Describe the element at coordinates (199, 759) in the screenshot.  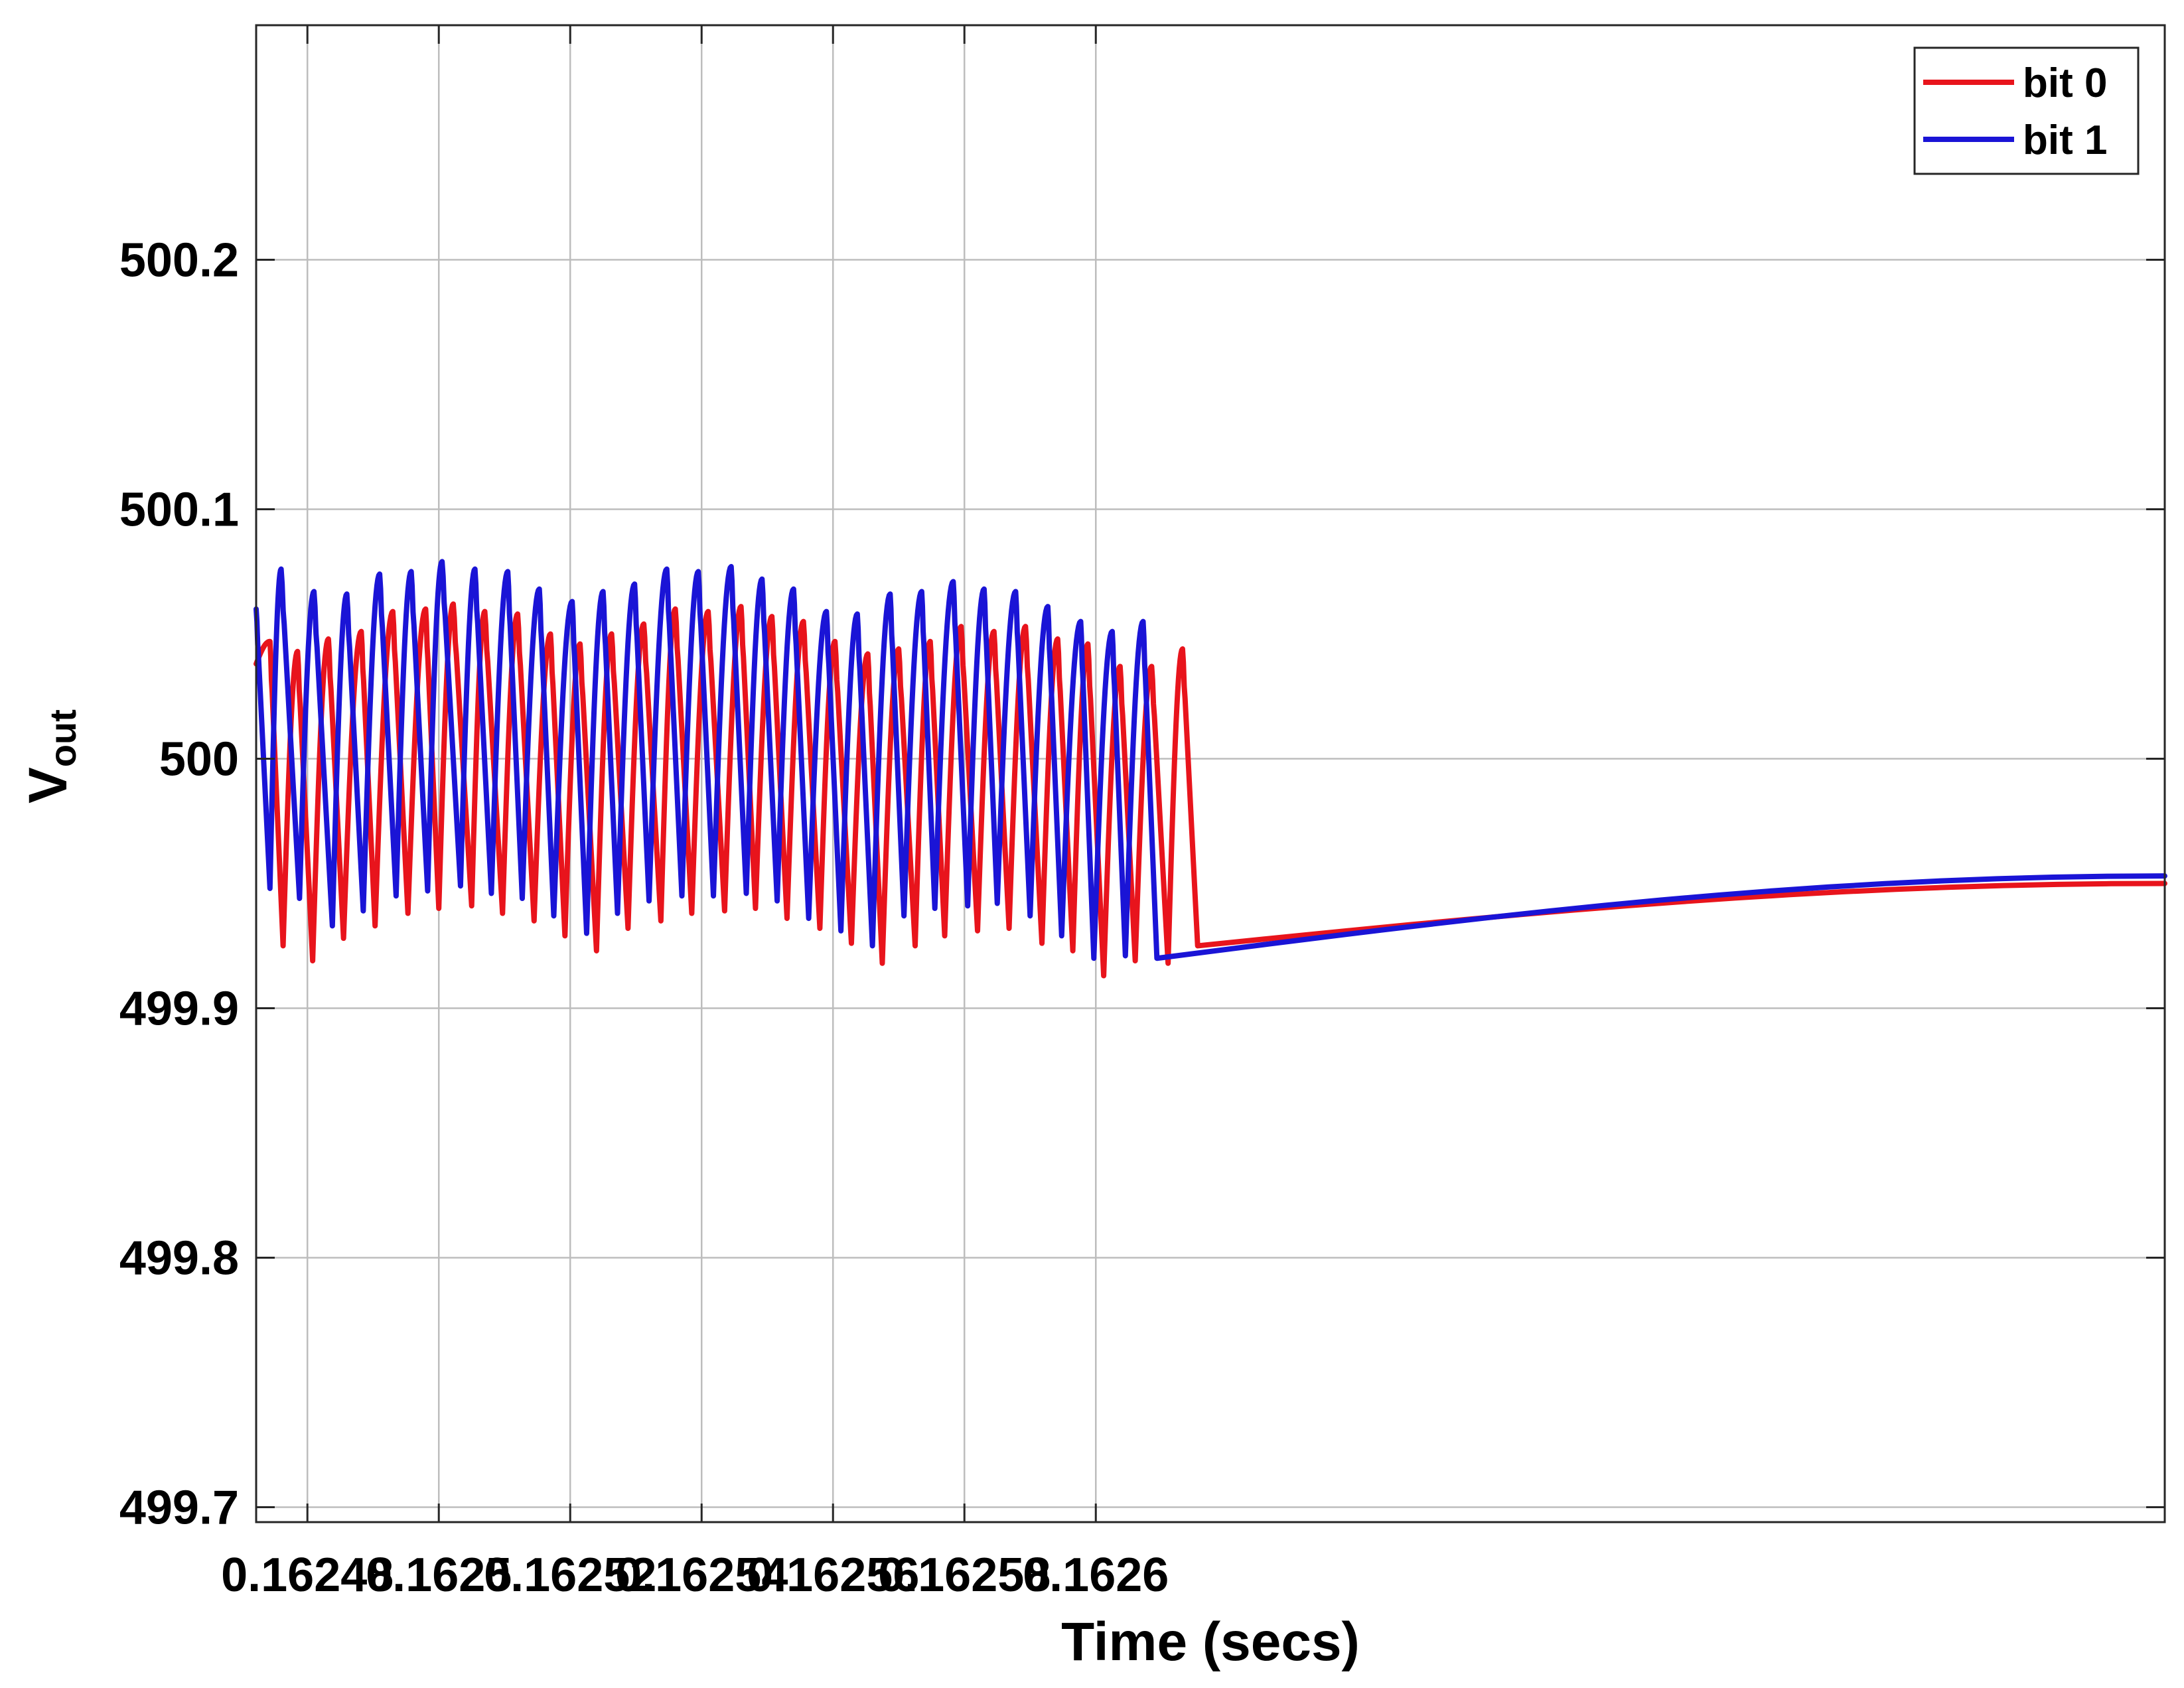
I see `y-tick-label: 500` at that location.